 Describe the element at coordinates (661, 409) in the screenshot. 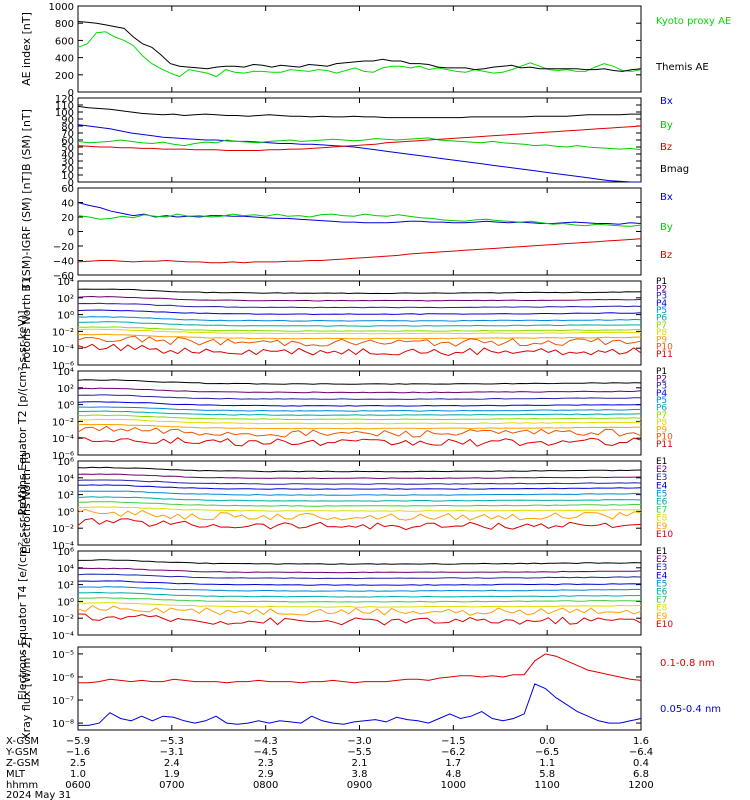

I see `legend-p6: P6` at that location.